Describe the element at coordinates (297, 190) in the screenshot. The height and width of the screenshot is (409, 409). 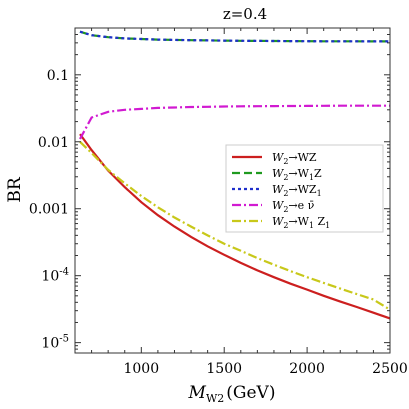
I see `legend-label-3: W2→WZ1` at that location.